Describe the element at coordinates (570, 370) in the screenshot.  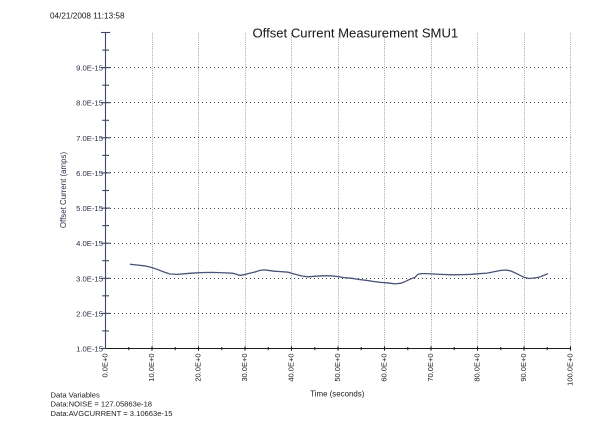
I see `svg-text: 100.0E+0` at that location.